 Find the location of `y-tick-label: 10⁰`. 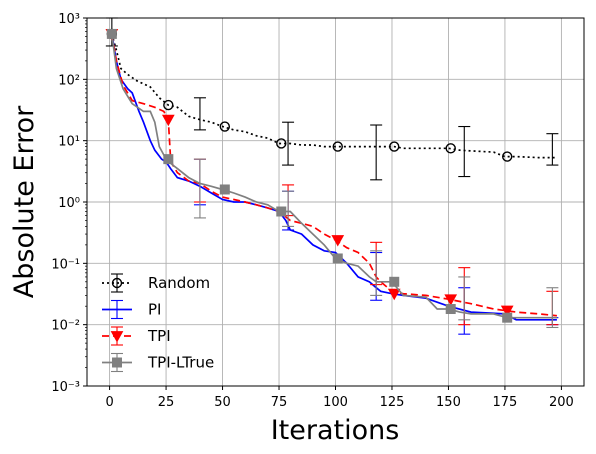

y-tick-label: 10⁰ is located at coordinates (69, 203).